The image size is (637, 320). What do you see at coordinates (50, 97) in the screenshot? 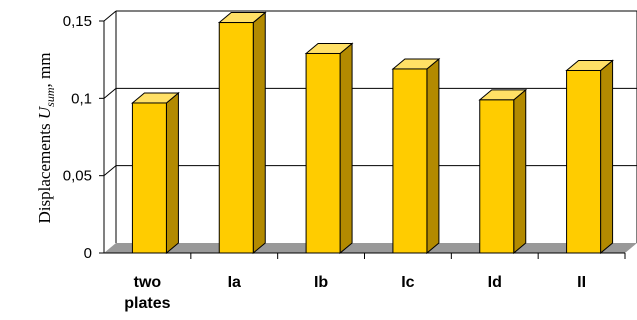
I see `y-axis-label-subscript: sum` at bounding box center [50, 97].